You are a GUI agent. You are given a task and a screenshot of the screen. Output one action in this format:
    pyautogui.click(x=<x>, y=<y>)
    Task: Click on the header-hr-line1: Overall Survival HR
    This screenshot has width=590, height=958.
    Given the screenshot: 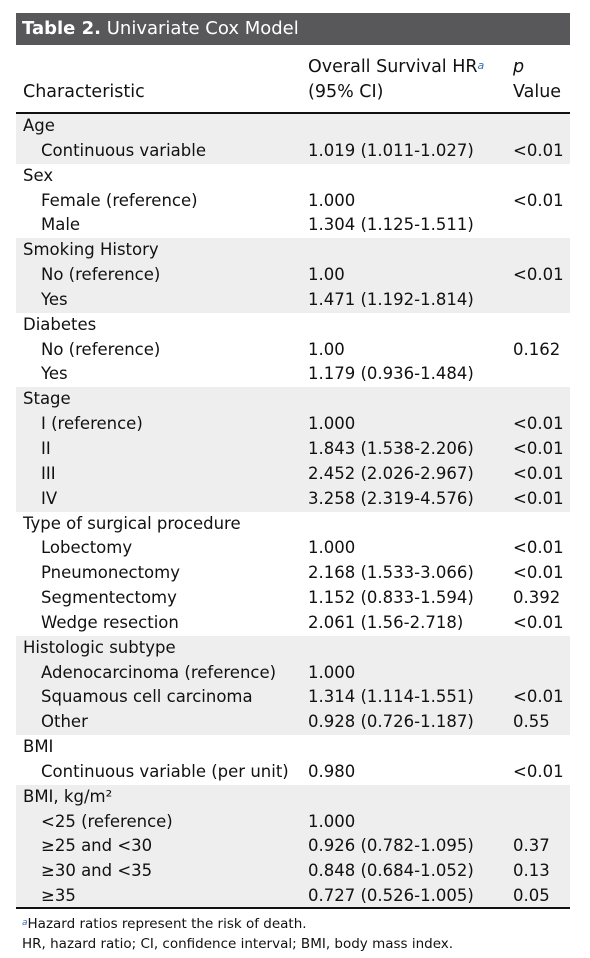 What is the action you would take?
    pyautogui.click(x=393, y=67)
    